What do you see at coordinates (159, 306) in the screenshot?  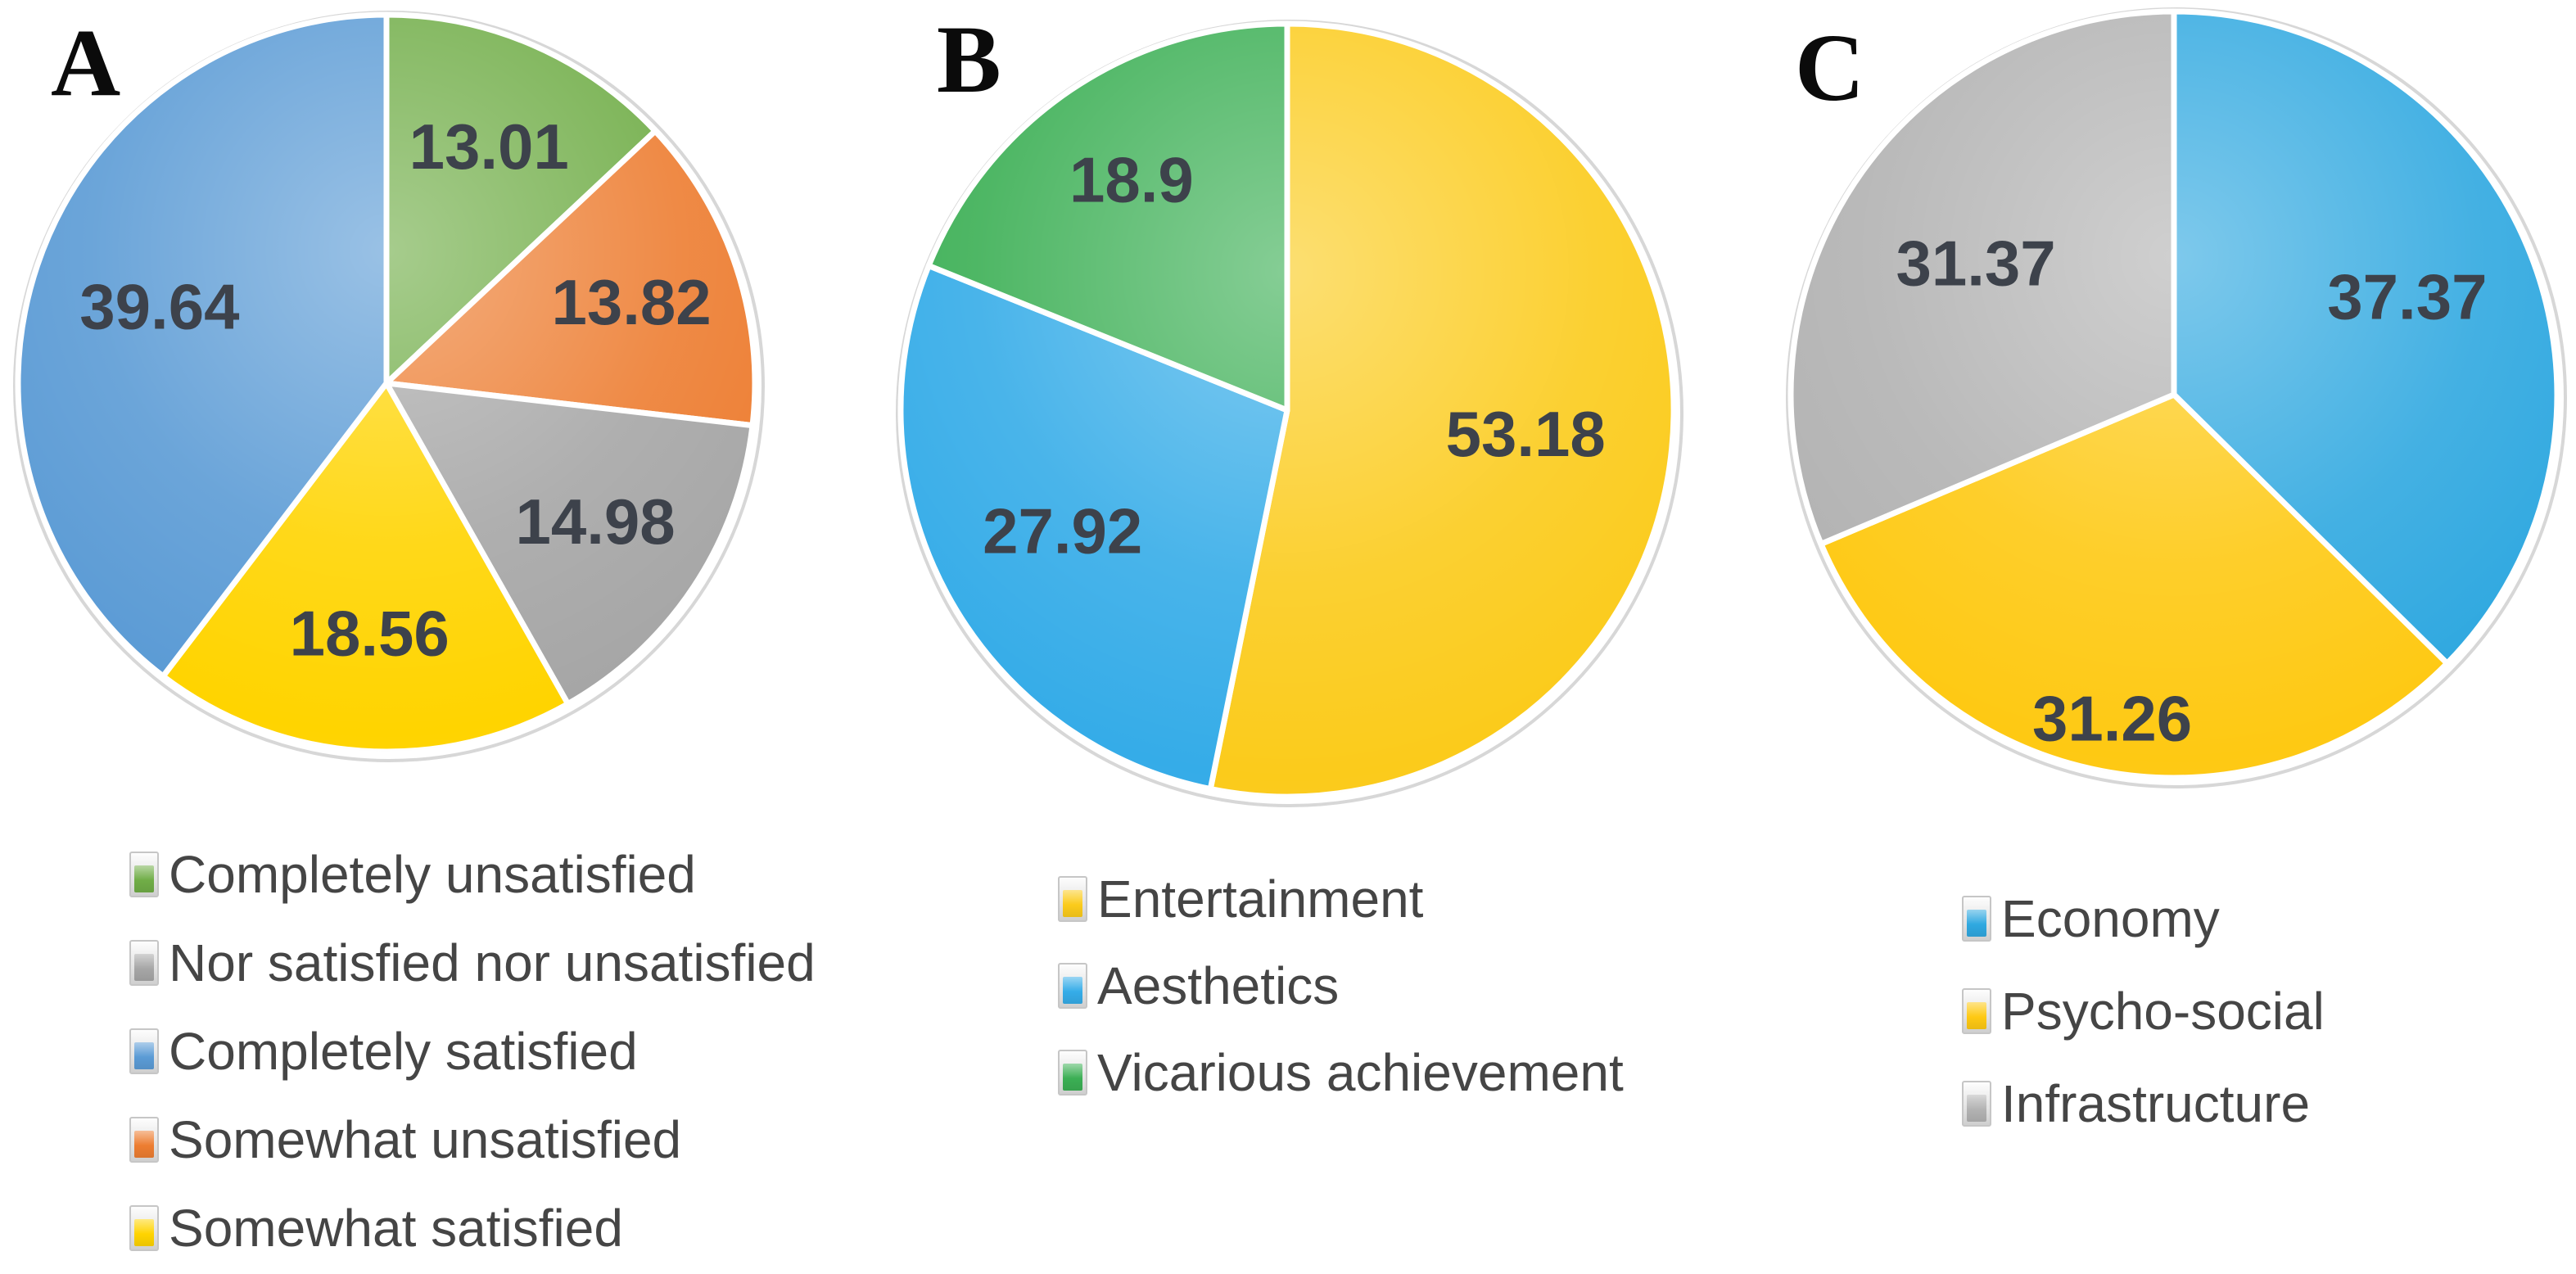 I see `pie-a-value-label-4: 39.64` at bounding box center [159, 306].